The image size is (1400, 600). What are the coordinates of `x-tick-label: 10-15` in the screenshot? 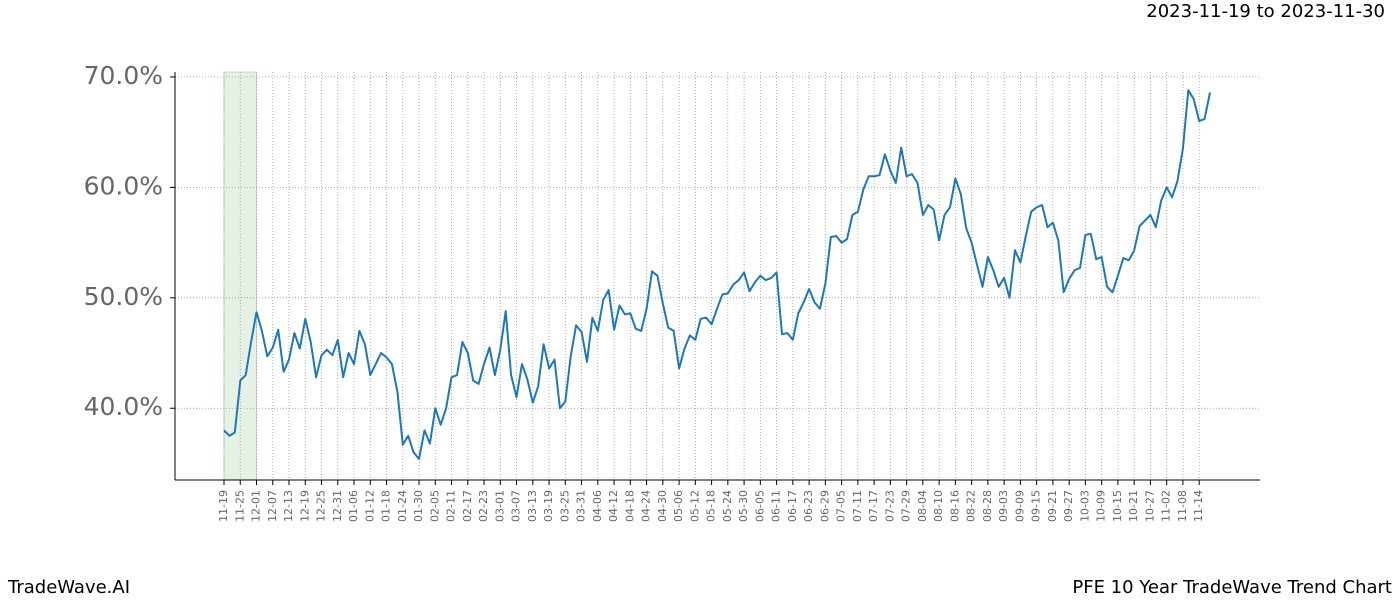 It's located at (1117, 506).